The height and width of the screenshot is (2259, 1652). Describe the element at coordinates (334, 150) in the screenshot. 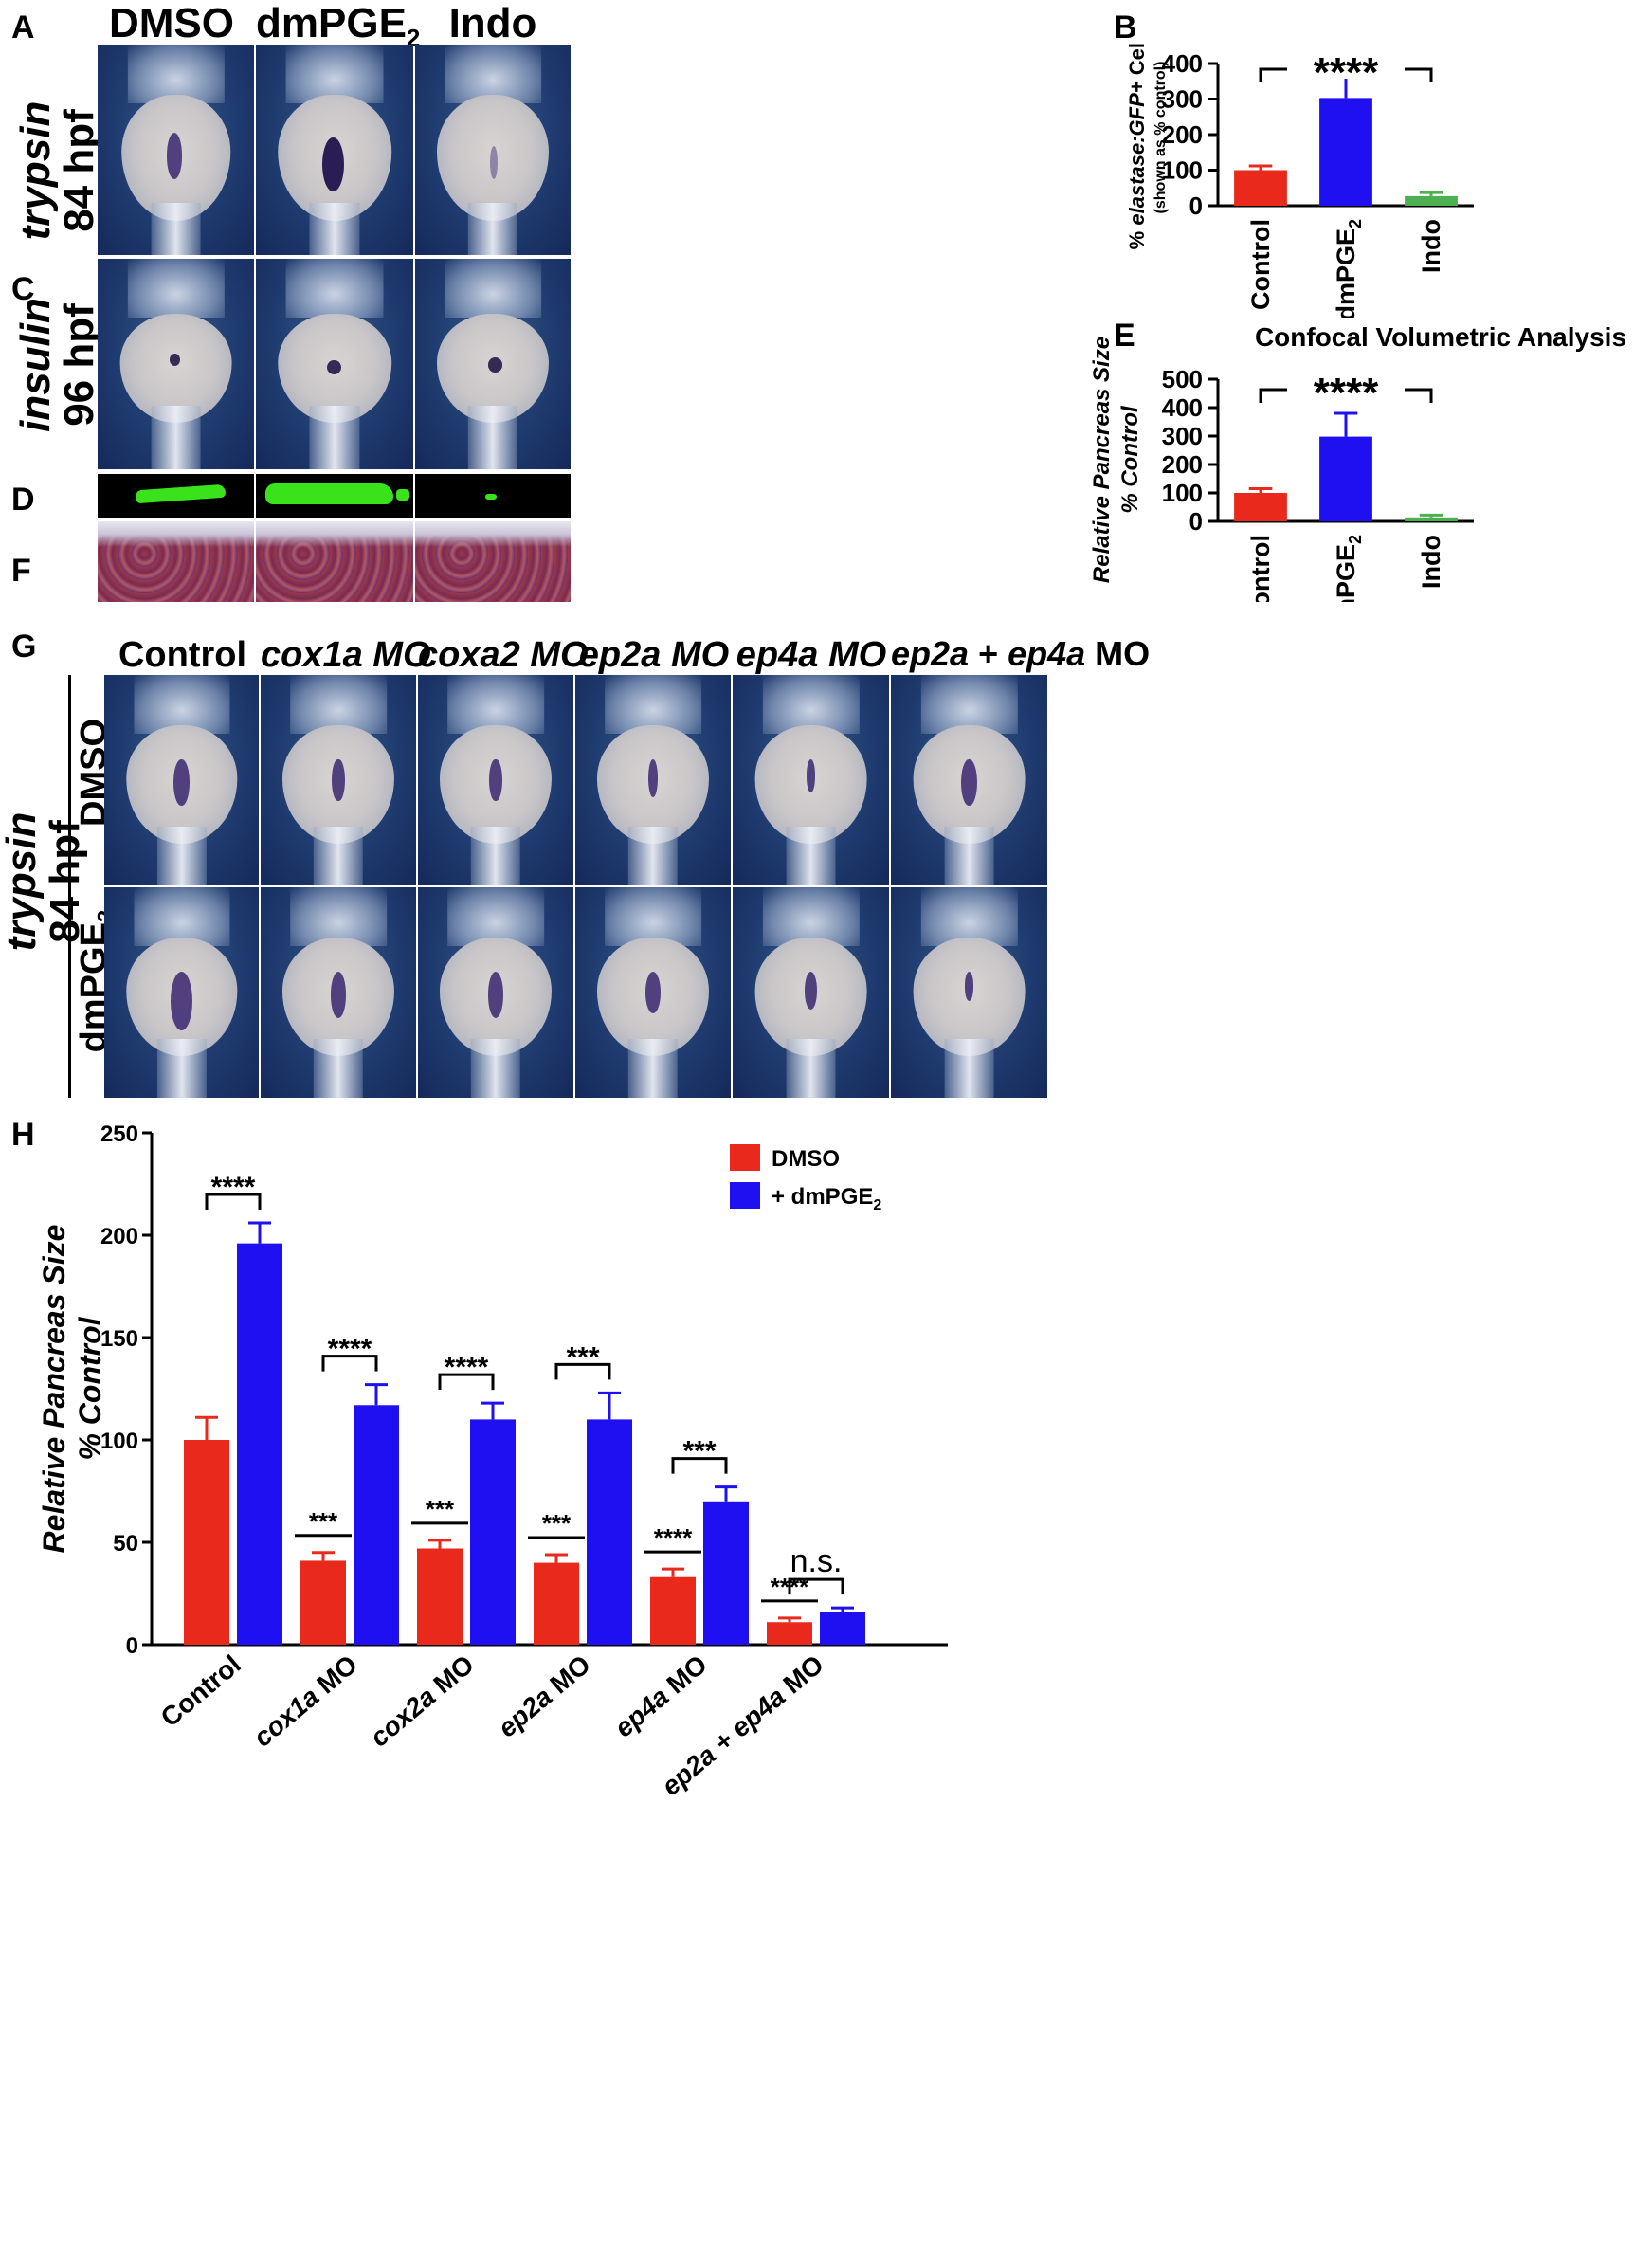

I see `micrograph-a-dmpge2` at that location.